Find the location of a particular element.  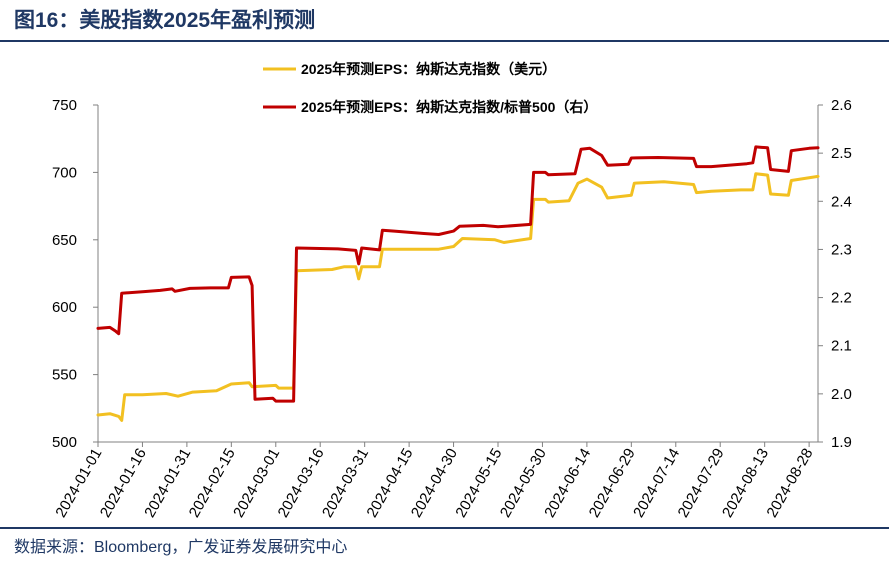

source-rule is located at coordinates (444, 528).